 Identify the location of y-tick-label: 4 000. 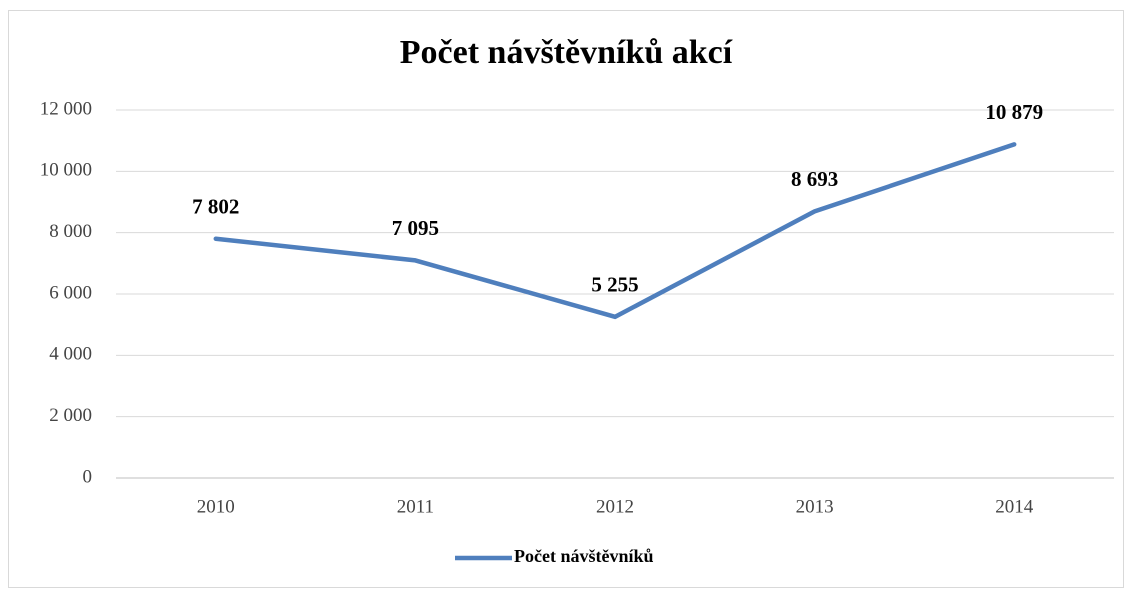
(70, 354).